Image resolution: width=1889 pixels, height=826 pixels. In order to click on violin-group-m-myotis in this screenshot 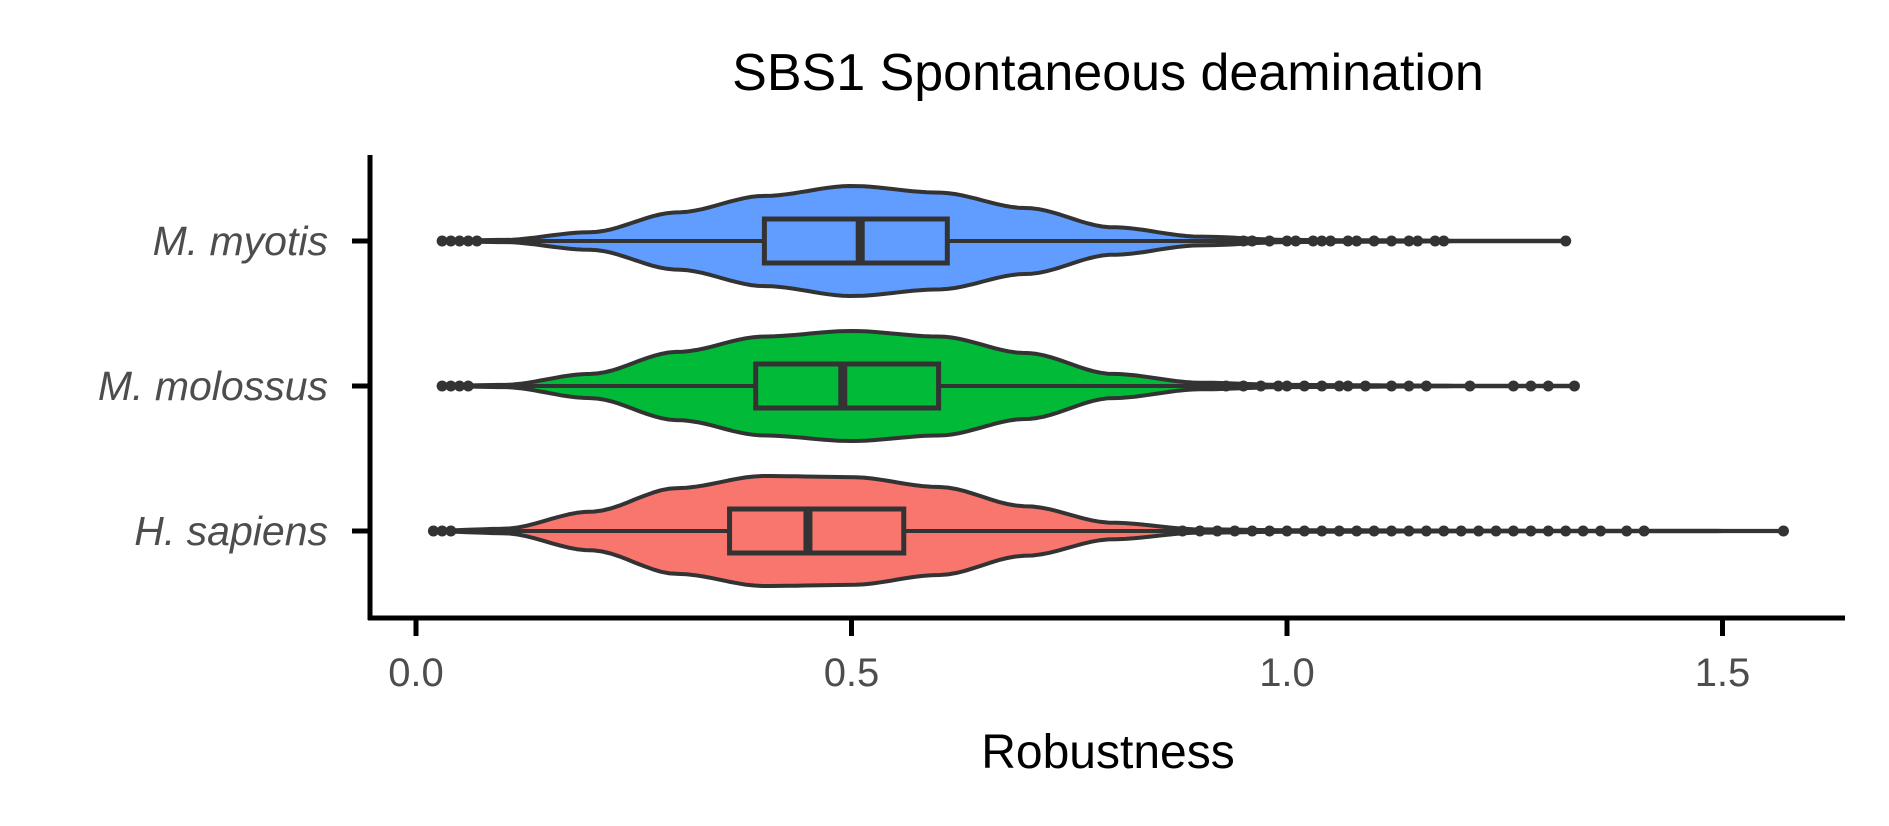, I will do `click(1004, 241)`.